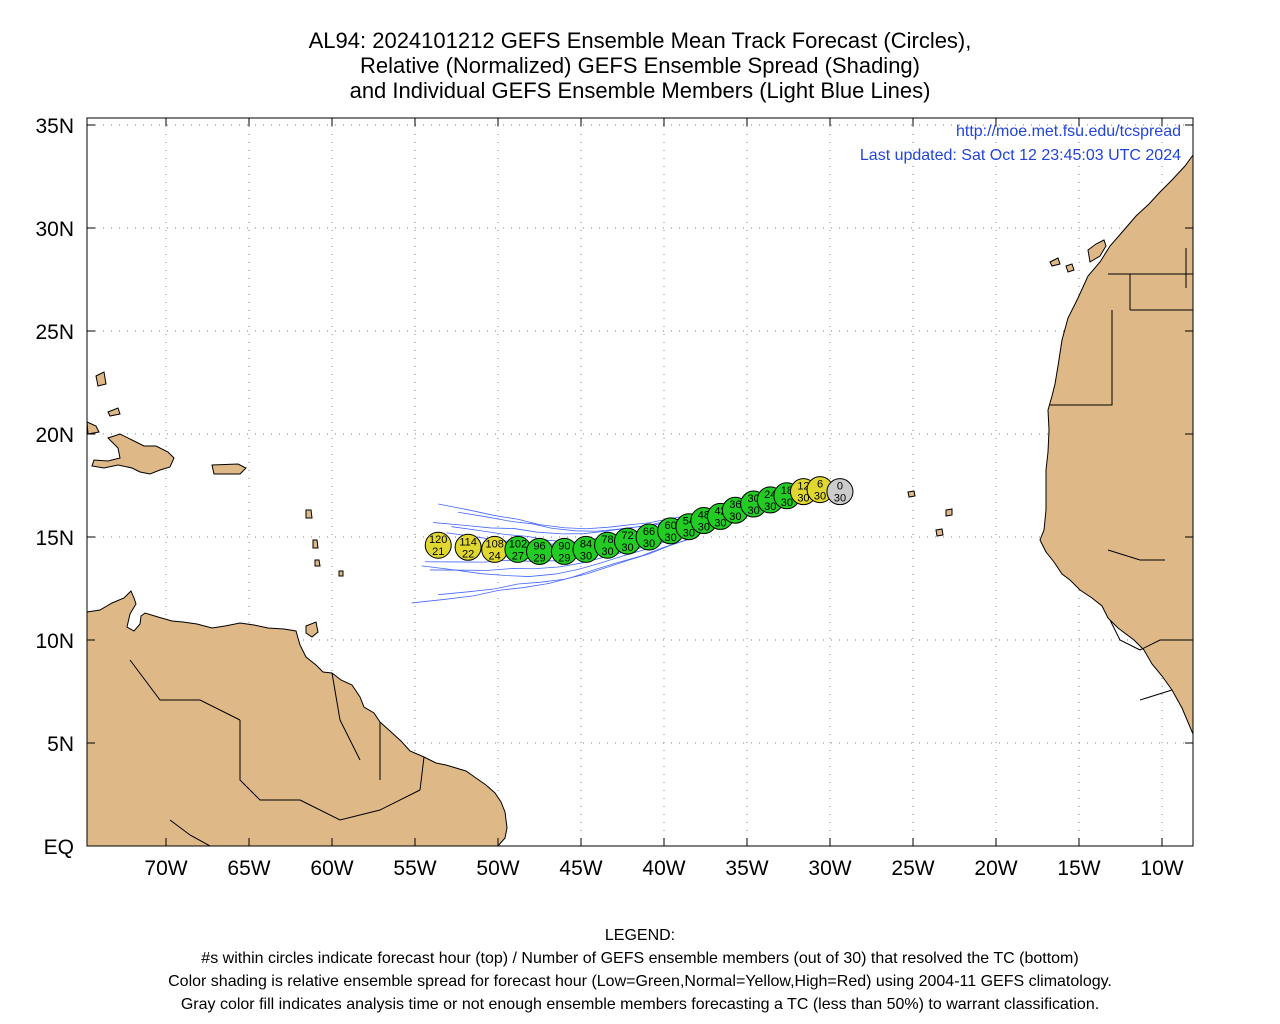  Describe the element at coordinates (114, 412) in the screenshot. I see `bahamas-island` at that location.